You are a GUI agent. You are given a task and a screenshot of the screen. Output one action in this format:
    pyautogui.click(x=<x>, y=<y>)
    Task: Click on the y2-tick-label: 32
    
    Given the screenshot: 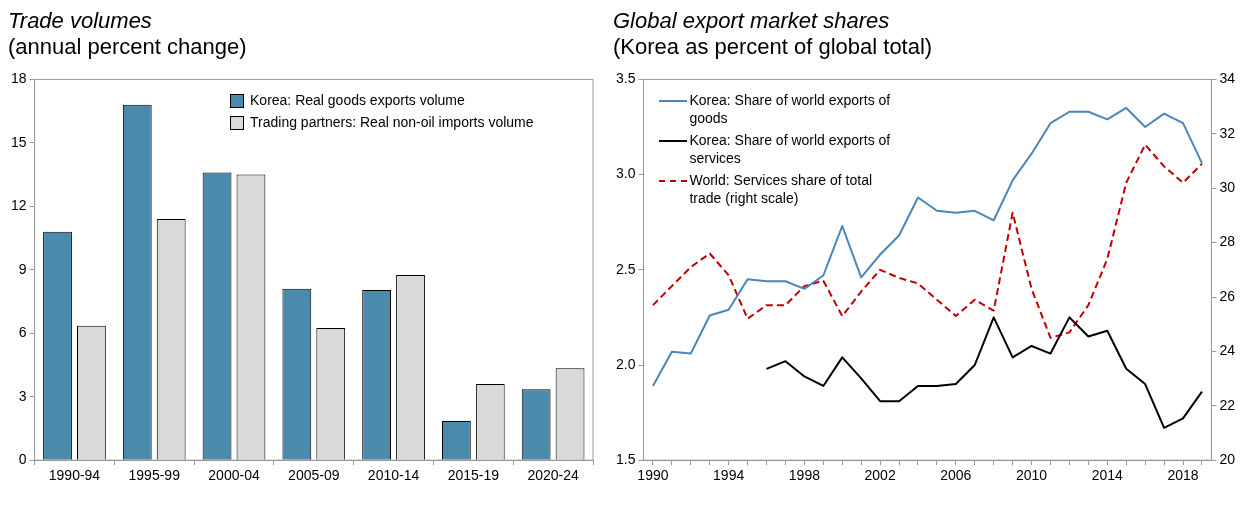 What is the action you would take?
    pyautogui.click(x=1227, y=132)
    